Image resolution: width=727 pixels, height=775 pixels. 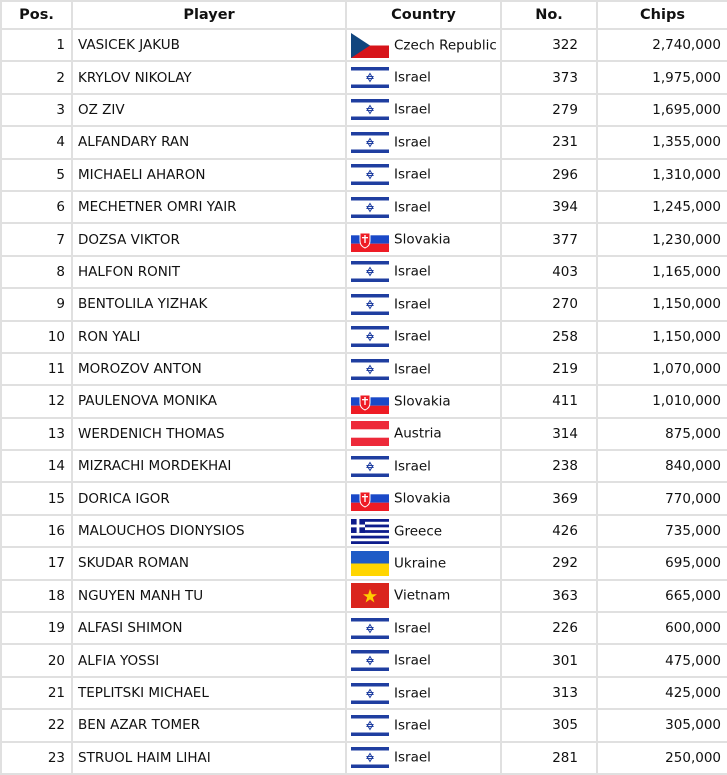 What do you see at coordinates (661, 660) in the screenshot?
I see `chip-count: 475,000` at bounding box center [661, 660].